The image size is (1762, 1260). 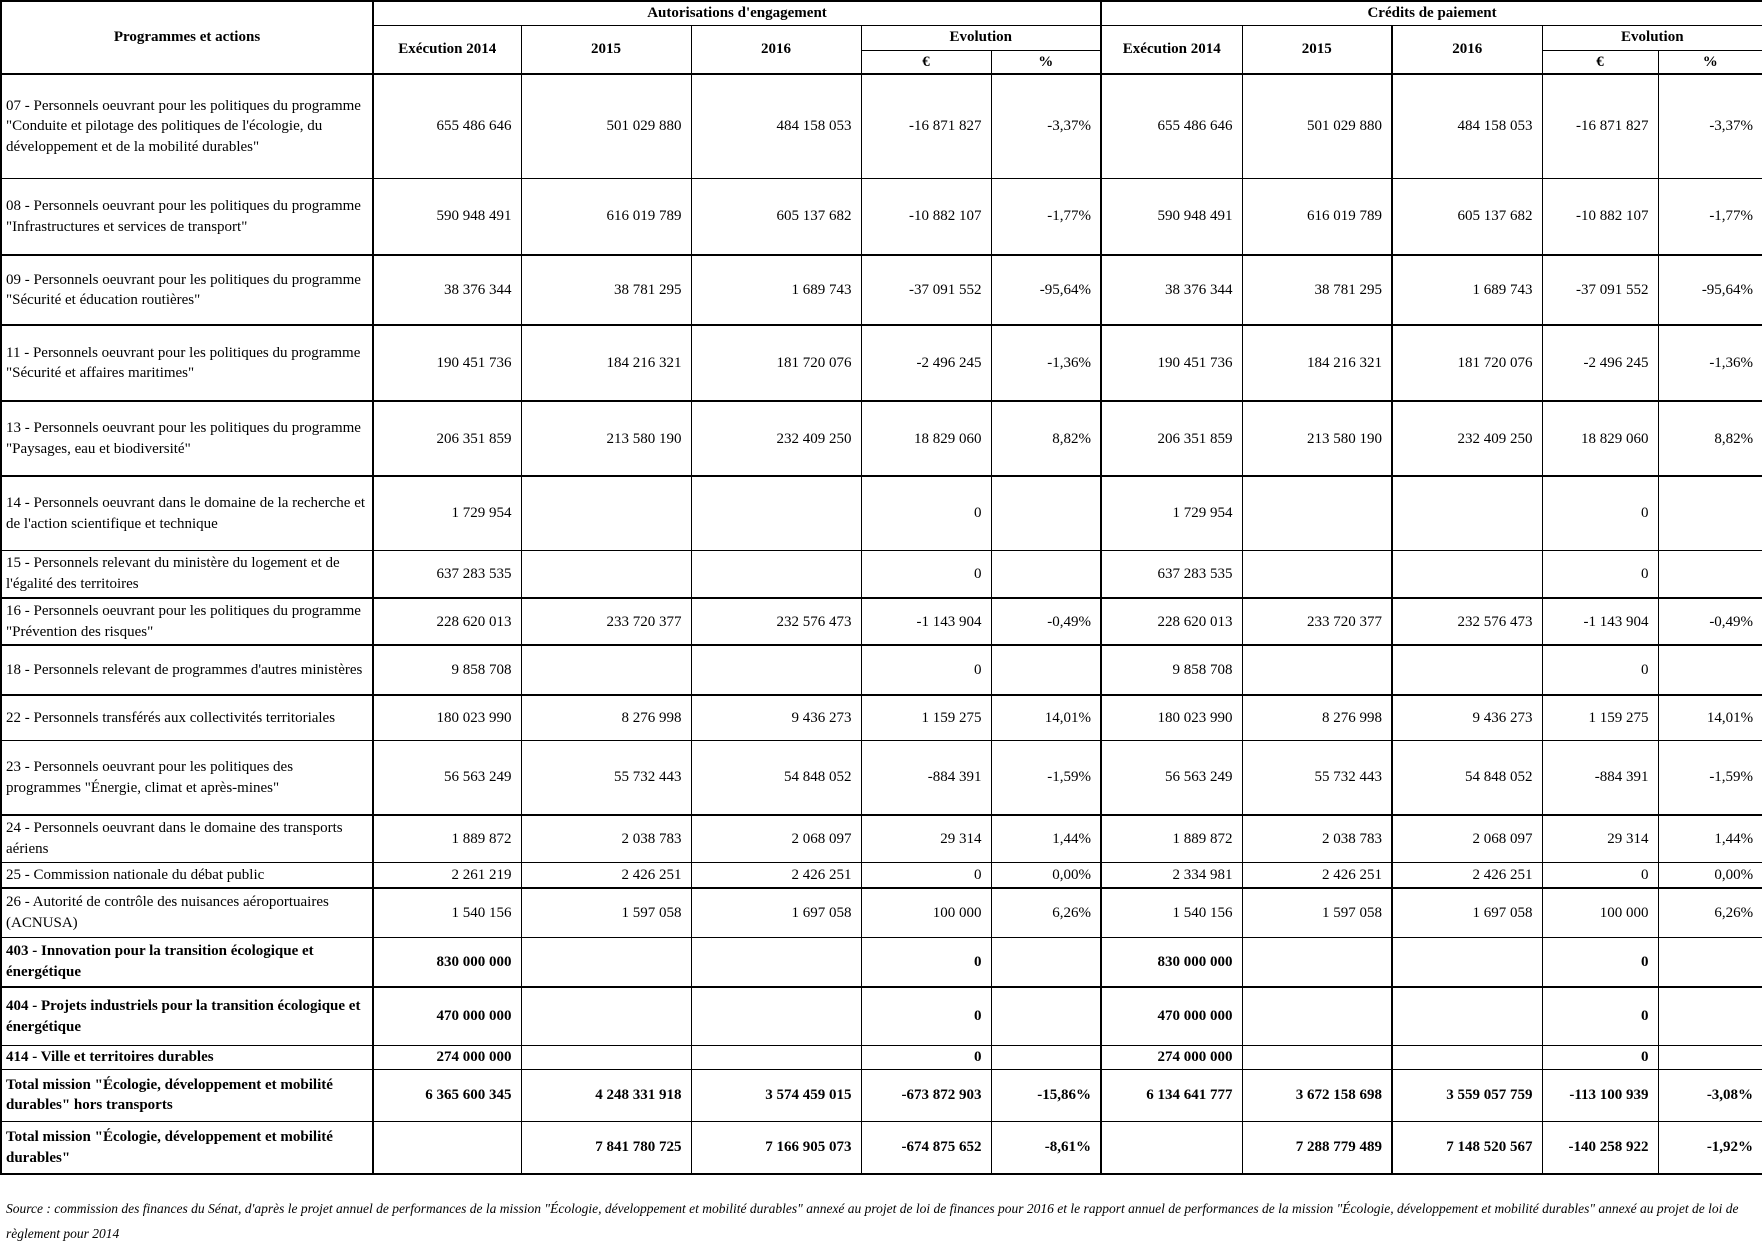 What do you see at coordinates (926, 838) in the screenshot?
I see `ae-evolution-eur-value: 29 314` at bounding box center [926, 838].